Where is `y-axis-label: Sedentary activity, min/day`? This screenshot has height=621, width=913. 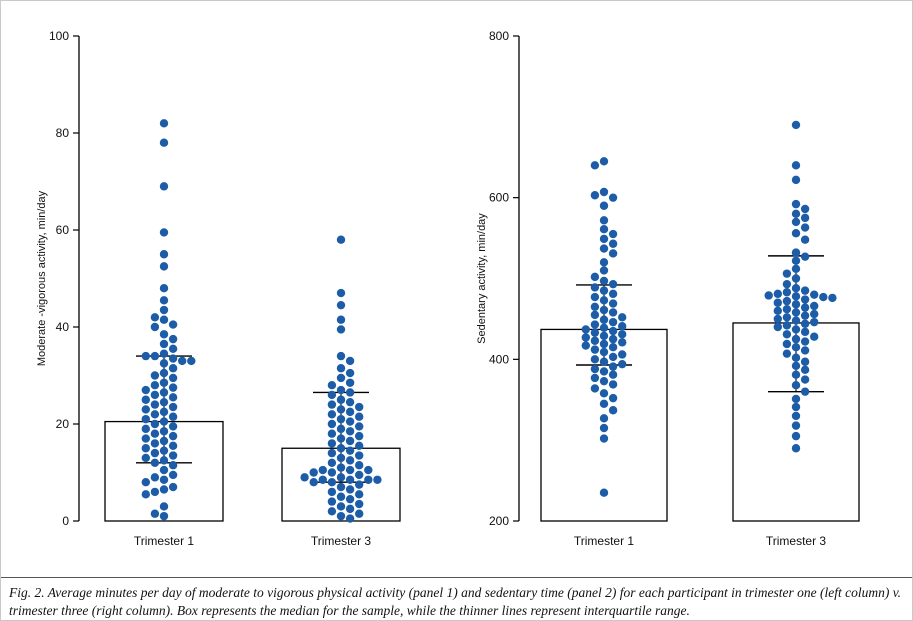
y-axis-label: Sedentary activity, min/day is located at coordinates (482, 278).